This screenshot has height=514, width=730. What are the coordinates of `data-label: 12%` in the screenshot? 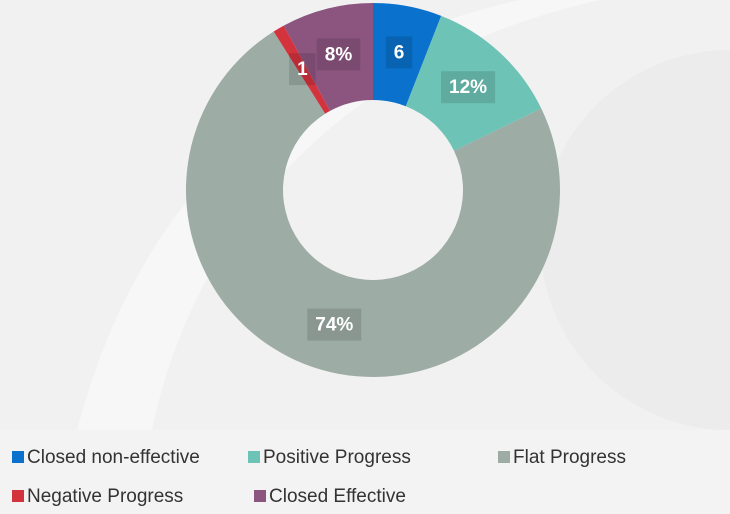 It's located at (468, 87).